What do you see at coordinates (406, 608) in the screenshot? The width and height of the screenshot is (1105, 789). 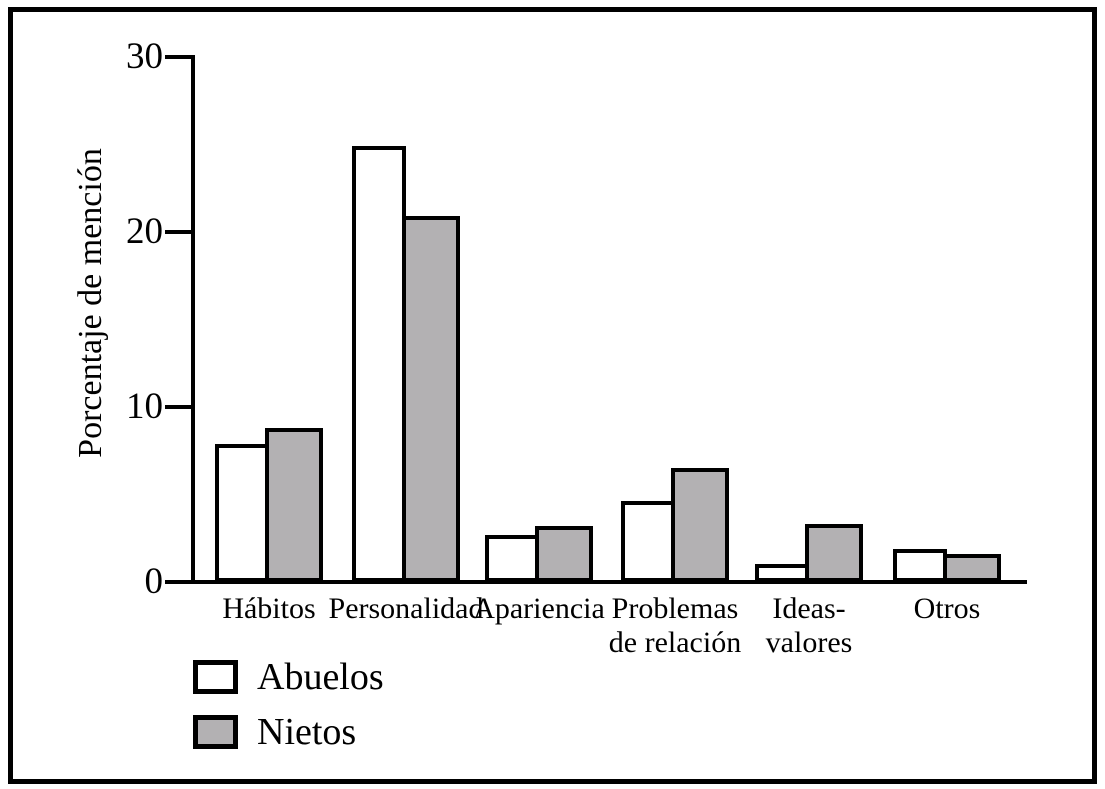 I see `category-label-2: Personalidad` at bounding box center [406, 608].